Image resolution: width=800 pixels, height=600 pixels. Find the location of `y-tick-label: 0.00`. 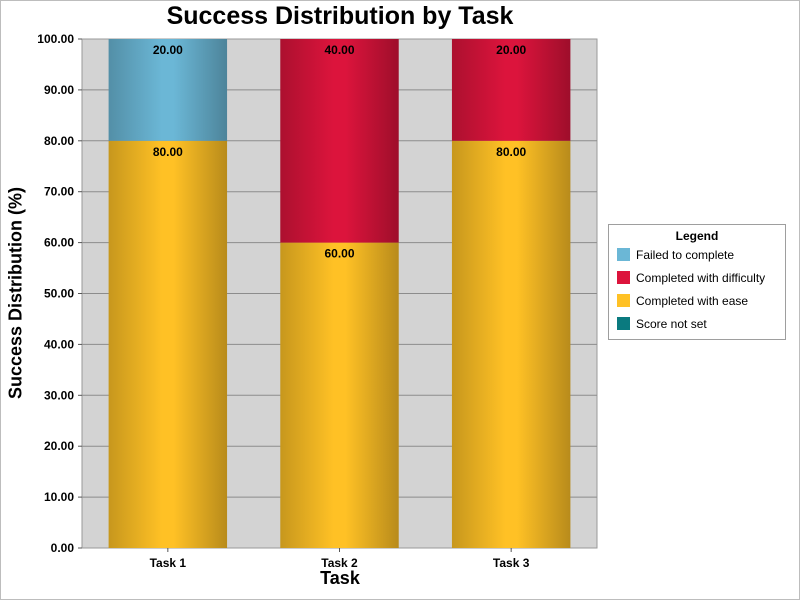

y-tick-label: 0.00 is located at coordinates (63, 548).